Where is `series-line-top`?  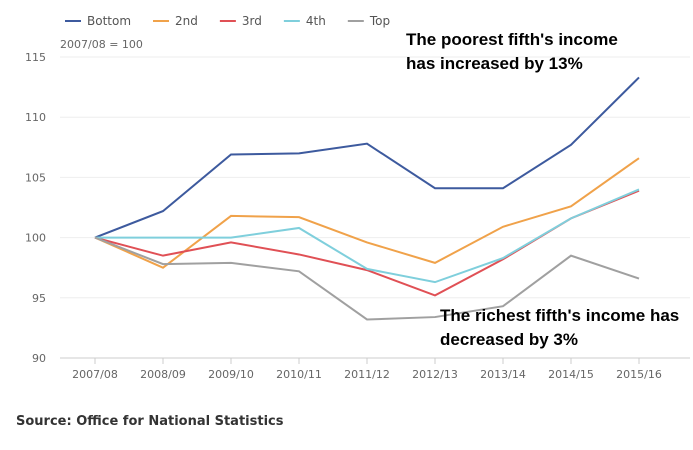 series-line-top is located at coordinates (367, 278).